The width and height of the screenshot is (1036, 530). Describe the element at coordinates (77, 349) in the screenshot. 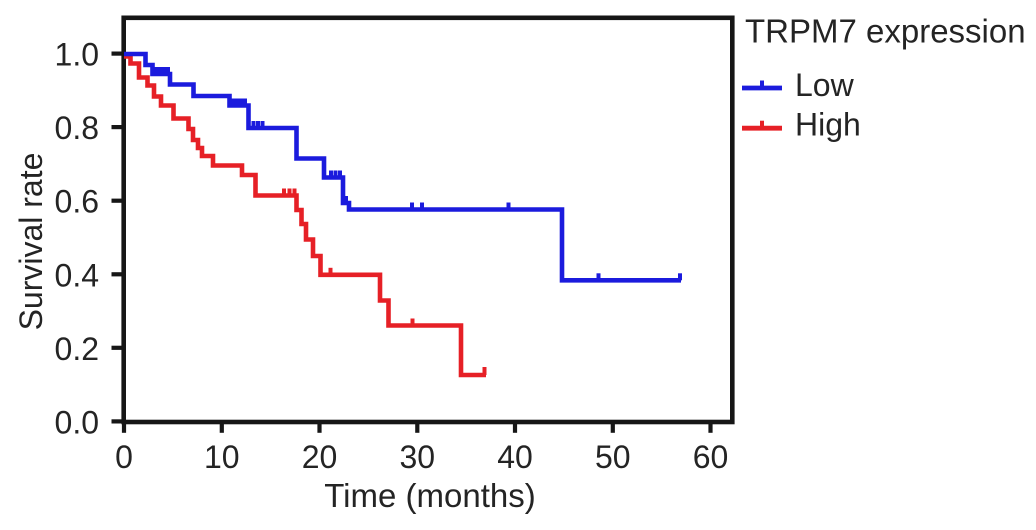

I see `svg-text: 0.2` at that location.